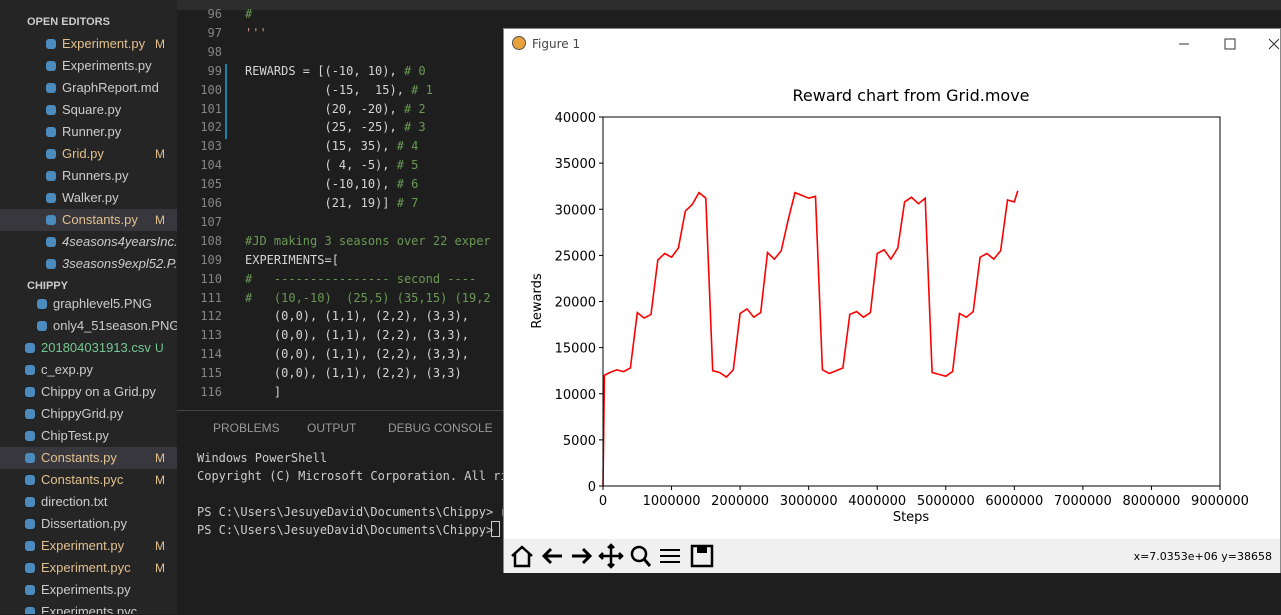 This screenshot has height=615, width=1281. I want to click on panel-tab: PROBLEMS, so click(246, 428).